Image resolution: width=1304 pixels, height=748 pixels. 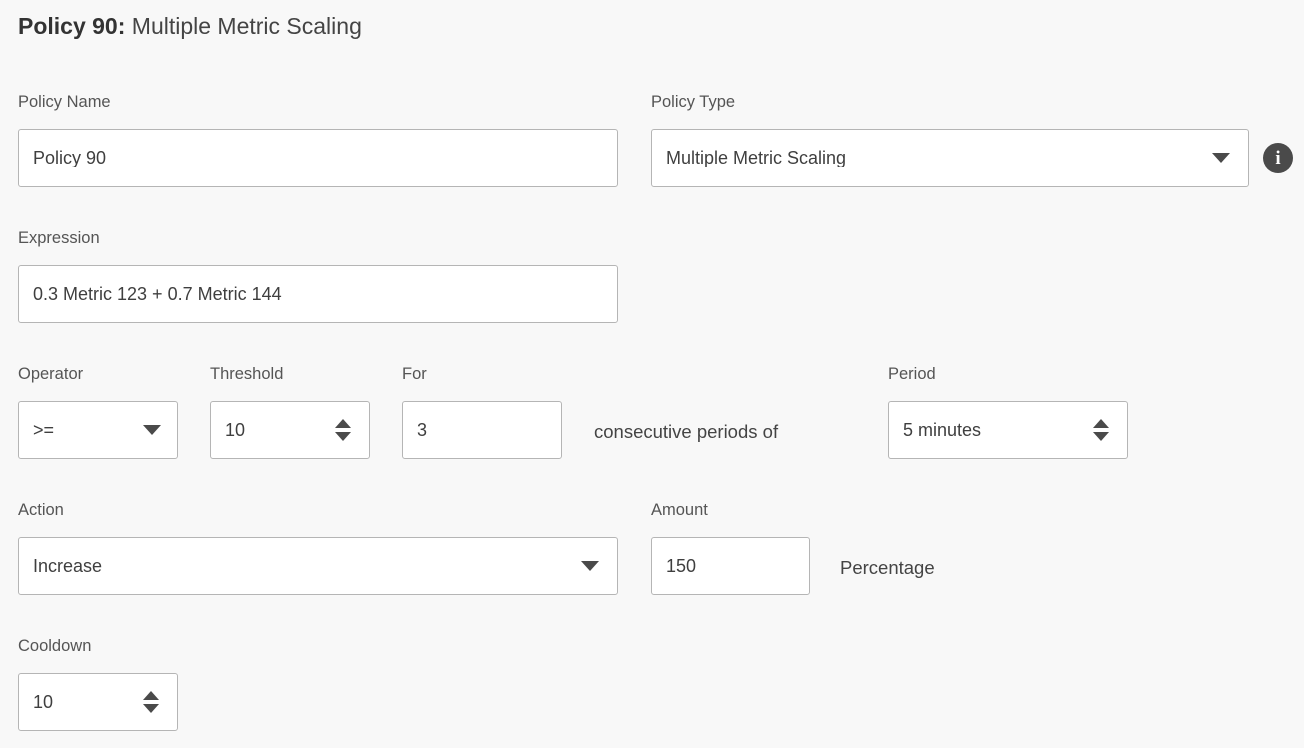 What do you see at coordinates (68, 566) in the screenshot?
I see `action-value: Increase` at bounding box center [68, 566].